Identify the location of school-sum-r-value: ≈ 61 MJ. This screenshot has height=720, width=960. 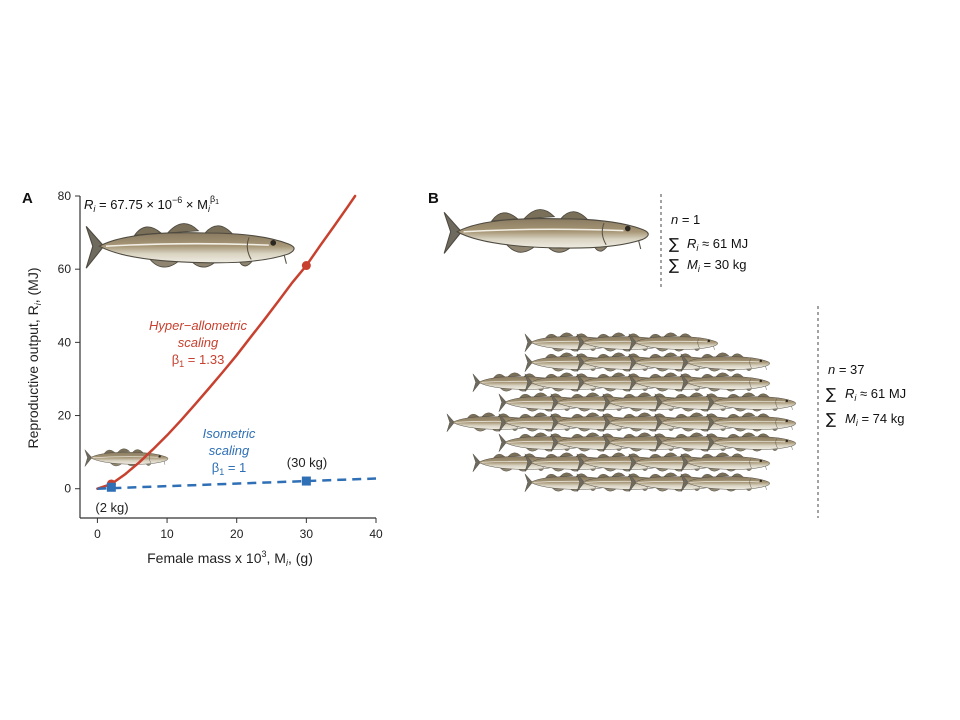
(881, 393).